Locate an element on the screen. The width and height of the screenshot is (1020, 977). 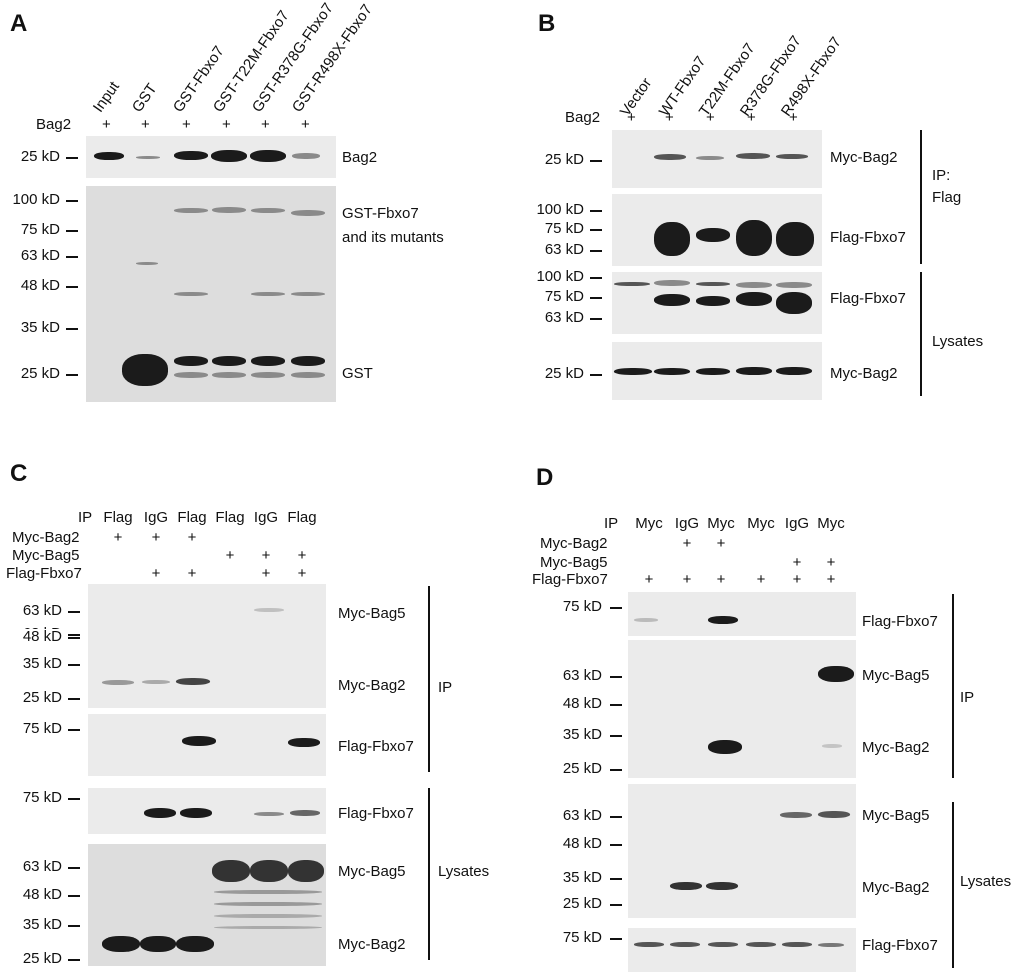
mw-marker: 35 kD is located at coordinates (40, 327).